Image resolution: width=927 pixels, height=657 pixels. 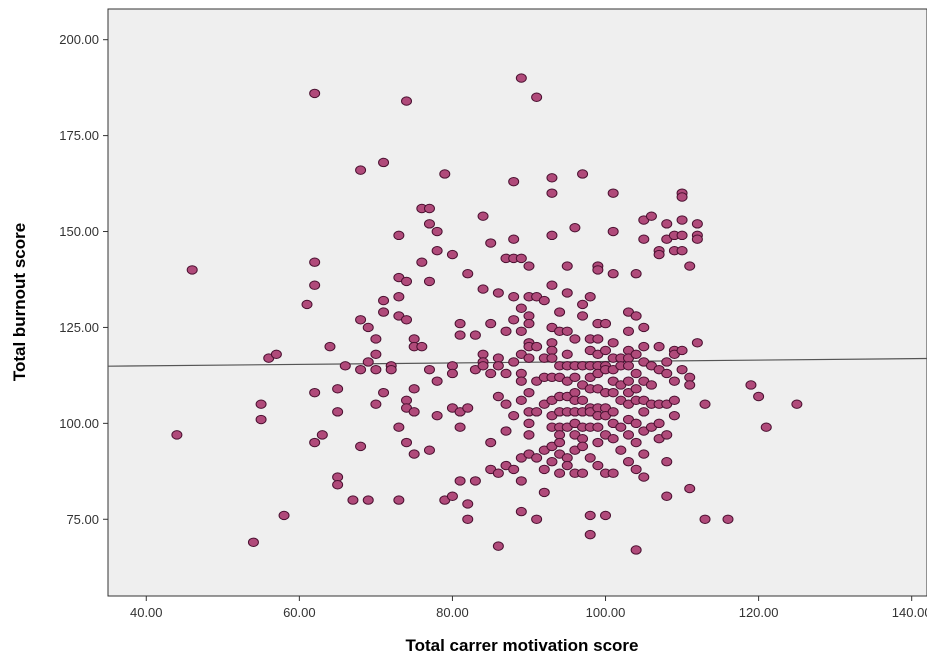 I want to click on x-axis: 40.00 60.00 80.00 100.00 120.00 140.00, so click(x=528, y=608).